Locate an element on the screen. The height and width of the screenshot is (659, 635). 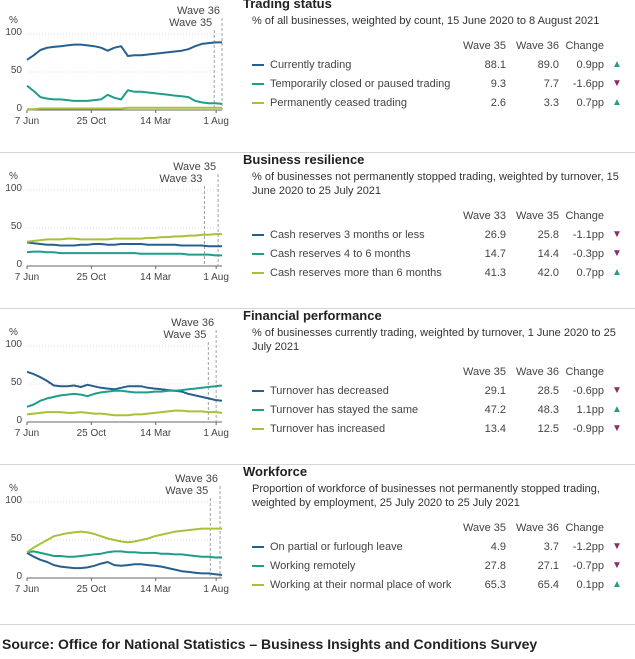
legend-row: Turnover has increased 13.4 12.5 -0.9pp ▼ is located at coordinates (442, 429).